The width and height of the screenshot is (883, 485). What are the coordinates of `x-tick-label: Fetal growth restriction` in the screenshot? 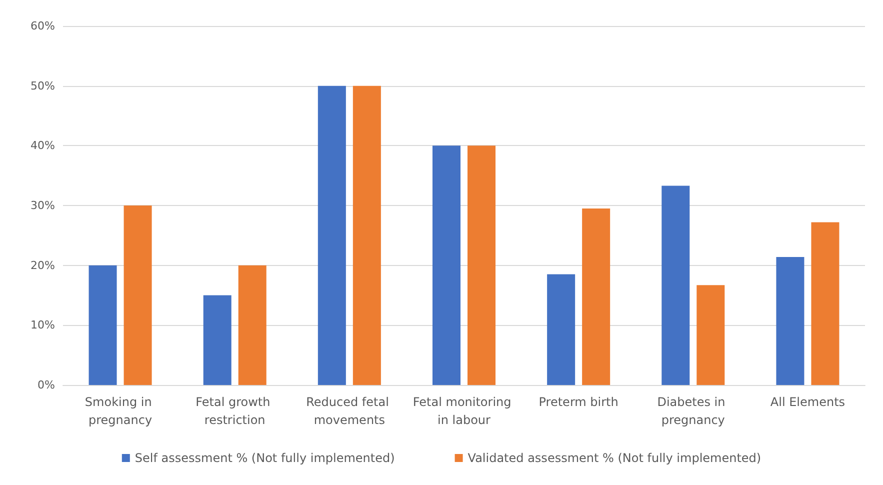 It's located at (235, 411).